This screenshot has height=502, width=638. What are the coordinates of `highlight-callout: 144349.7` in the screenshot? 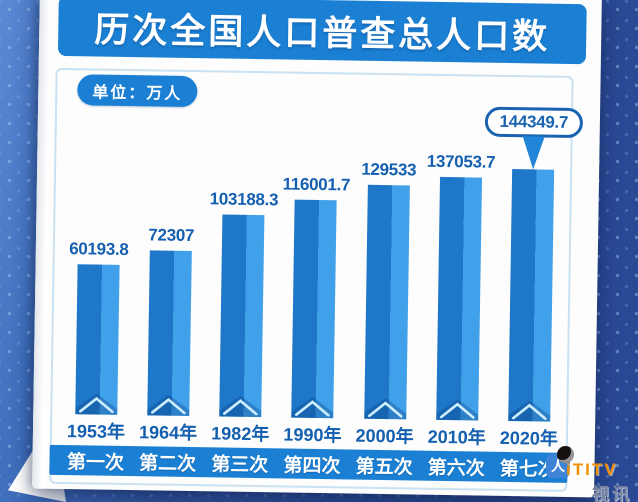 It's located at (534, 122).